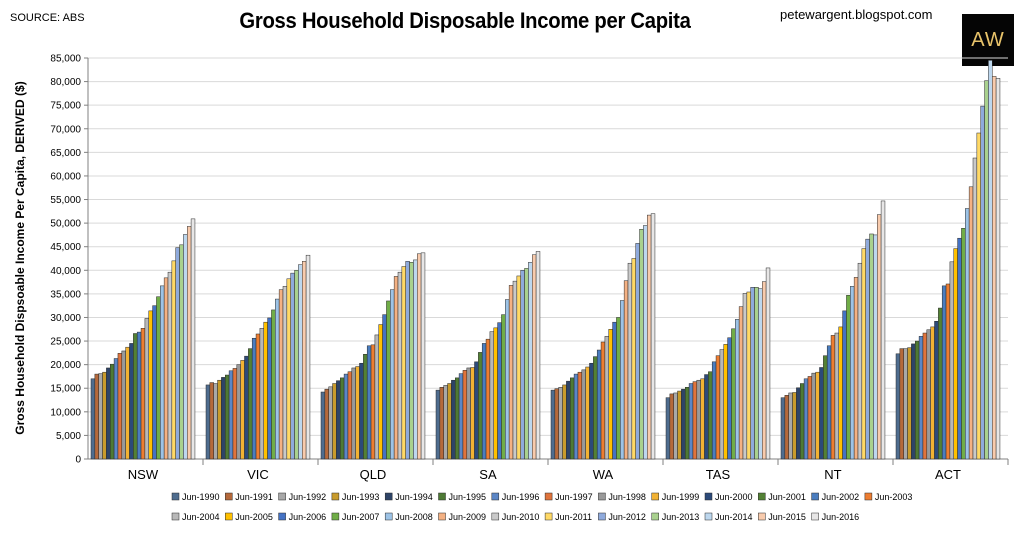 This screenshot has width=1024, height=533. Describe the element at coordinates (78, 460) in the screenshot. I see `y-tick-label: 0` at that location.